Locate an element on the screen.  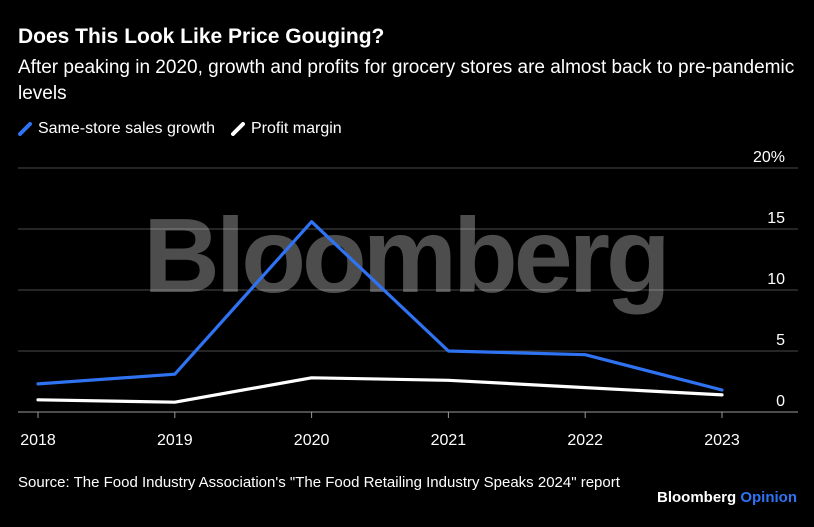
x-tick-label: 2022 is located at coordinates (585, 440).